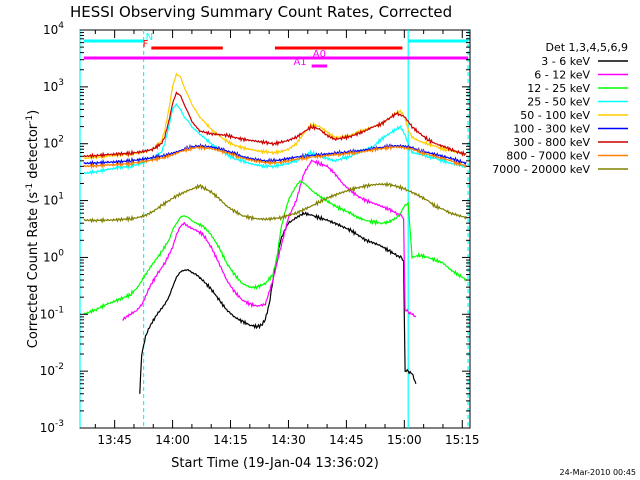 This screenshot has width=640, height=480. I want to click on legend-entry-label: 25 - 50 keV, so click(558, 102).